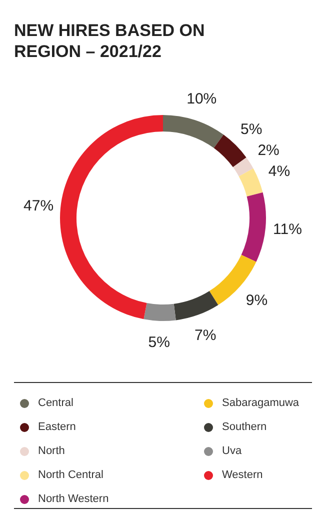  I want to click on chart-title: NEW HIRES BASED ON REGION – 2021/22, so click(110, 41).